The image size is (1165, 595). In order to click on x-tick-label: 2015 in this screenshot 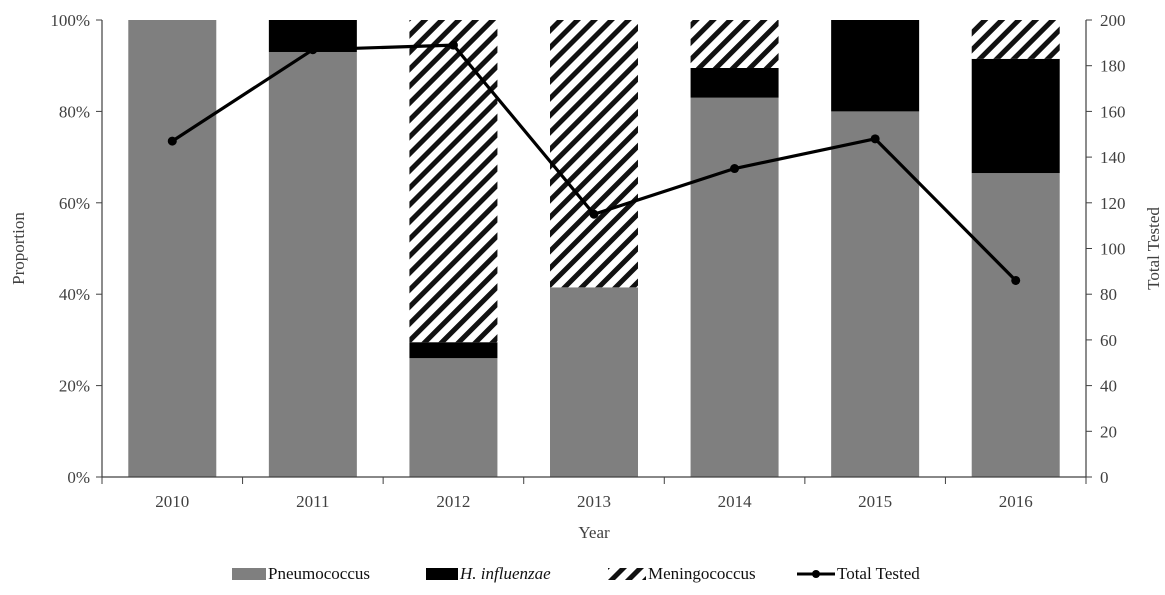, I will do `click(875, 501)`.